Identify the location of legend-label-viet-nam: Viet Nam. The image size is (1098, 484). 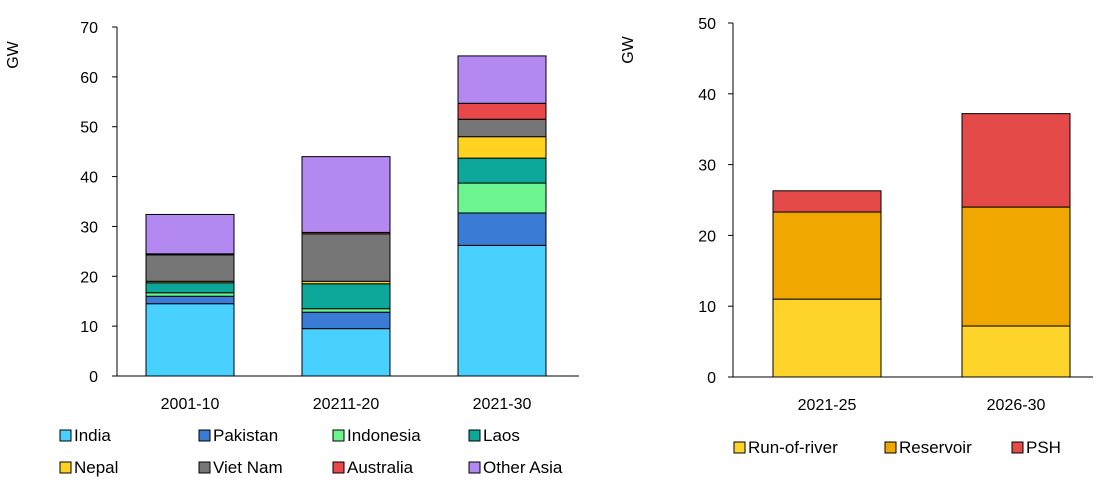
(248, 467).